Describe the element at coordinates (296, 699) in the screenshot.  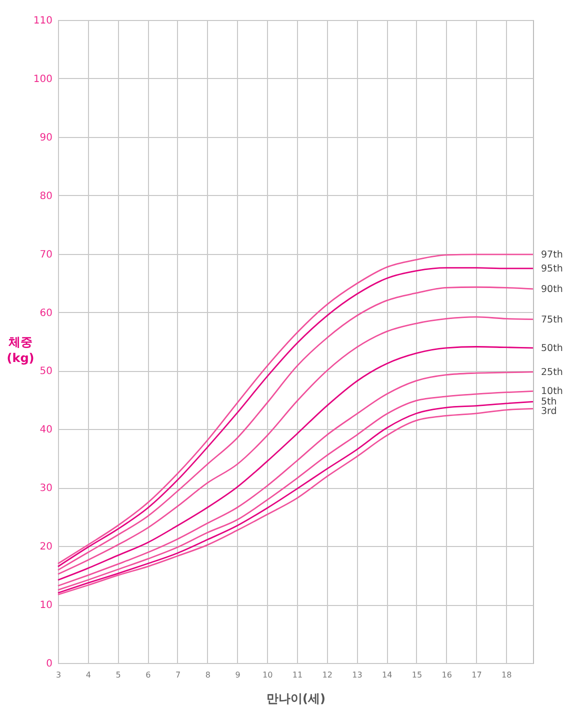
I see `x-axis-title: 만나이(세)` at that location.